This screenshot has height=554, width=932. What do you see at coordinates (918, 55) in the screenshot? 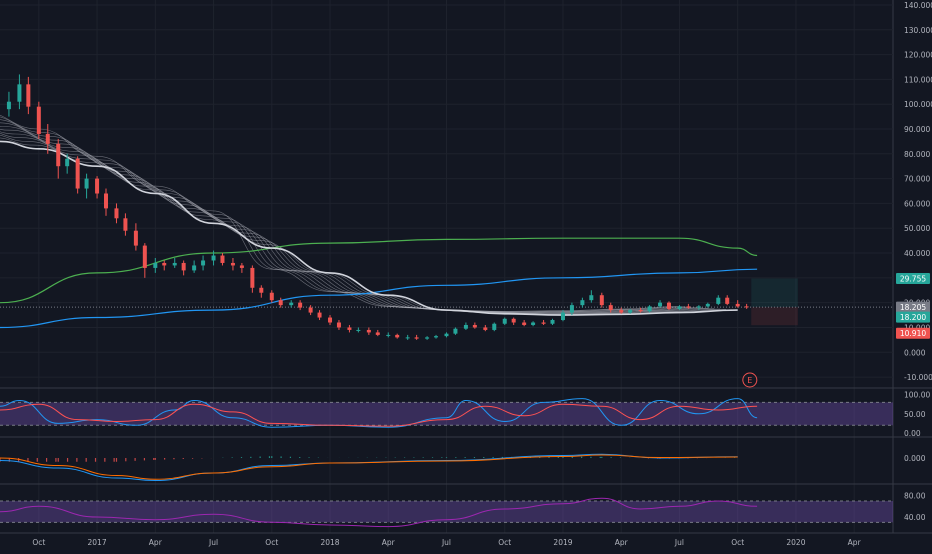
I see `y-tick-label: 120.000` at bounding box center [918, 55].